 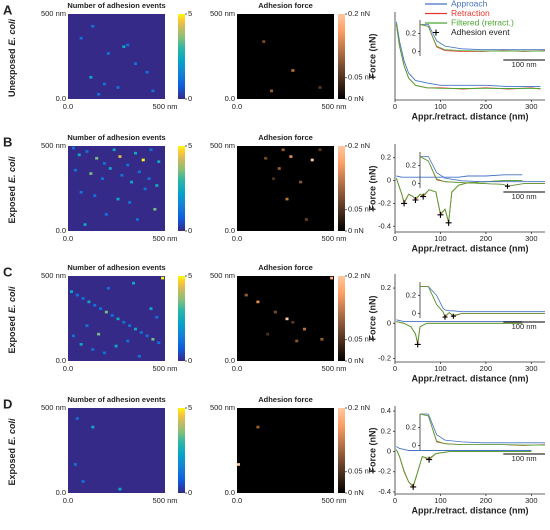 I want to click on x-tick-label: 300, so click(x=531, y=106).